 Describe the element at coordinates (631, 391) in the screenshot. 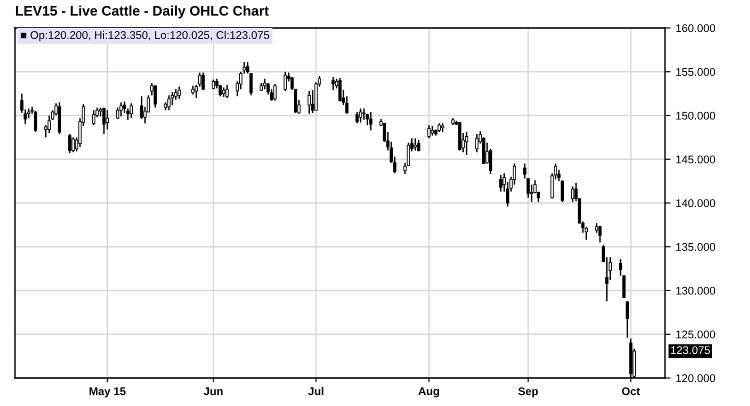

I see `x-tick-label: Oct` at that location.